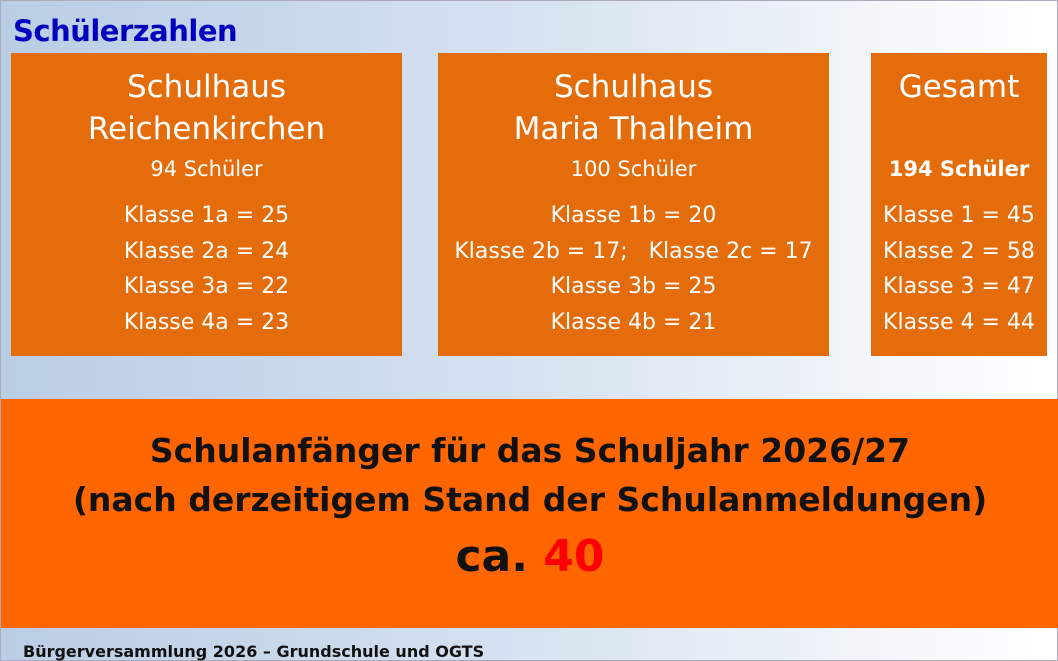 This screenshot has width=1058, height=661. What do you see at coordinates (206, 215) in the screenshot?
I see `class-line: Klasse 1a = 25` at bounding box center [206, 215].